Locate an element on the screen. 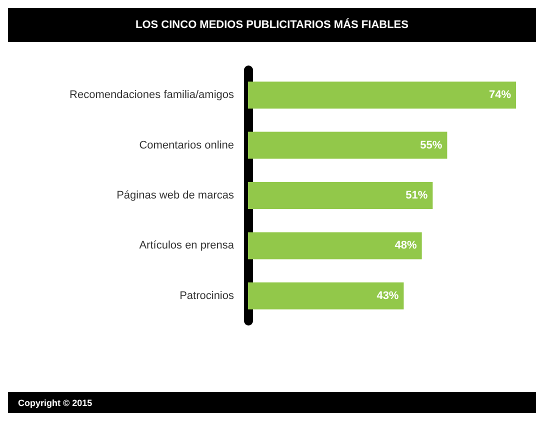 This screenshot has width=544, height=421. y-tick-label: Comentarios online is located at coordinates (186, 145).